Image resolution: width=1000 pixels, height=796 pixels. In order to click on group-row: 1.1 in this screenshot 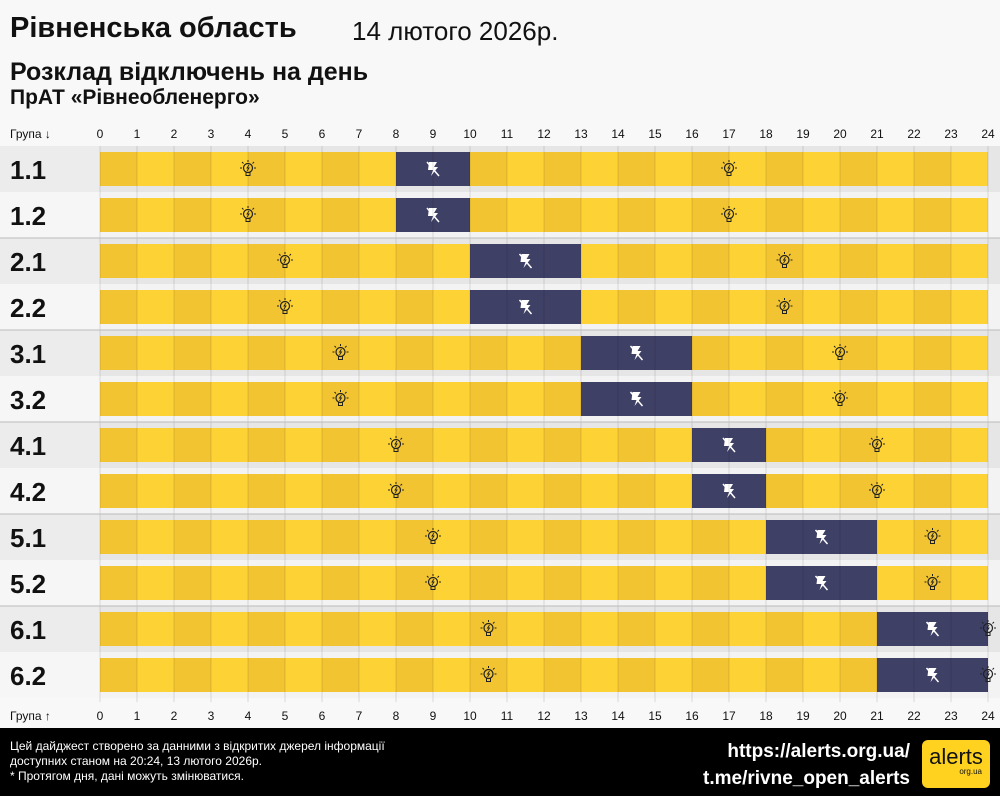, I will do `click(500, 169)`.